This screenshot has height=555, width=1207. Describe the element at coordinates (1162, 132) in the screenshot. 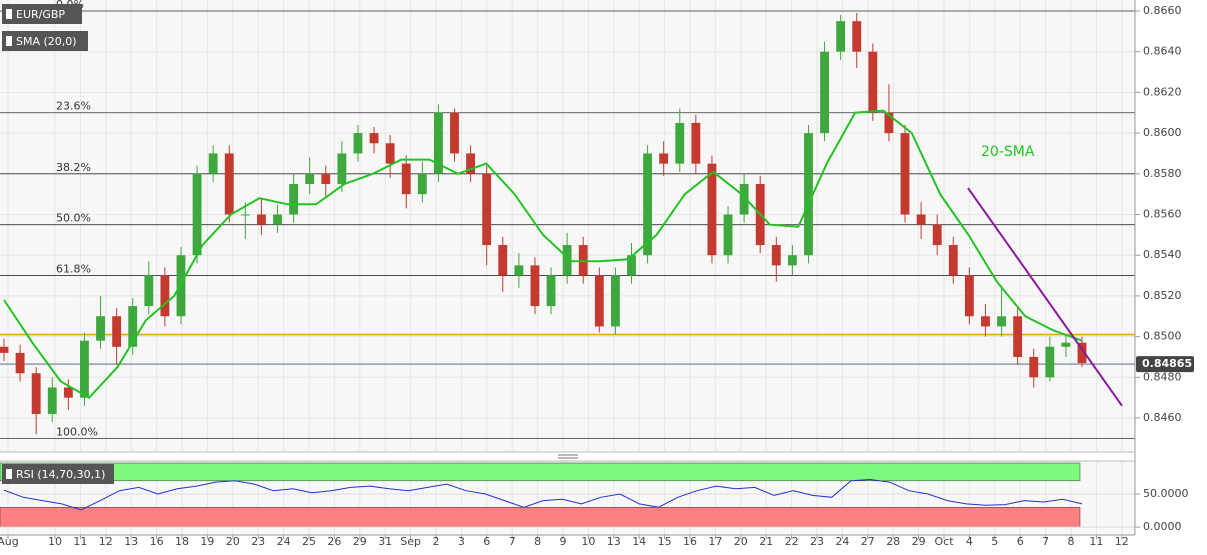

I see `y-tick-label: 0.8600` at that location.